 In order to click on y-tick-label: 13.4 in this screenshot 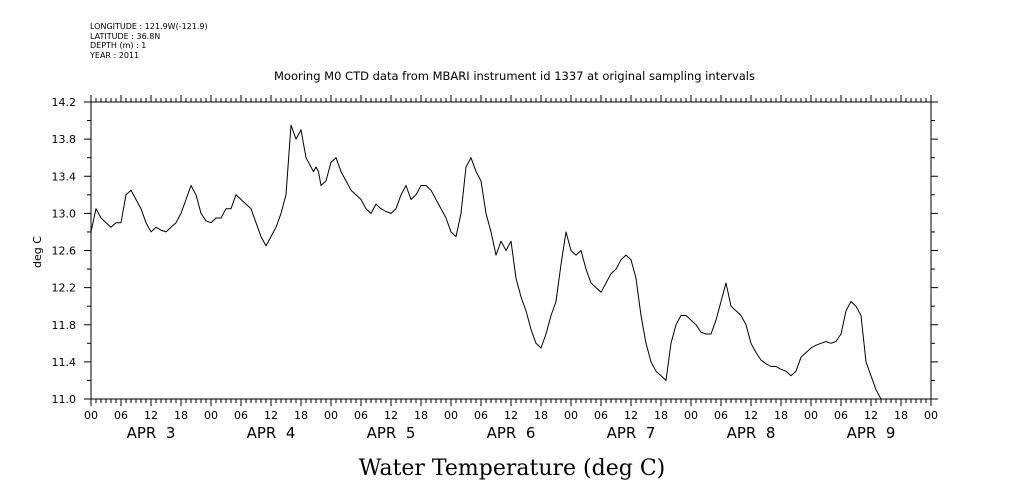, I will do `click(64, 176)`.